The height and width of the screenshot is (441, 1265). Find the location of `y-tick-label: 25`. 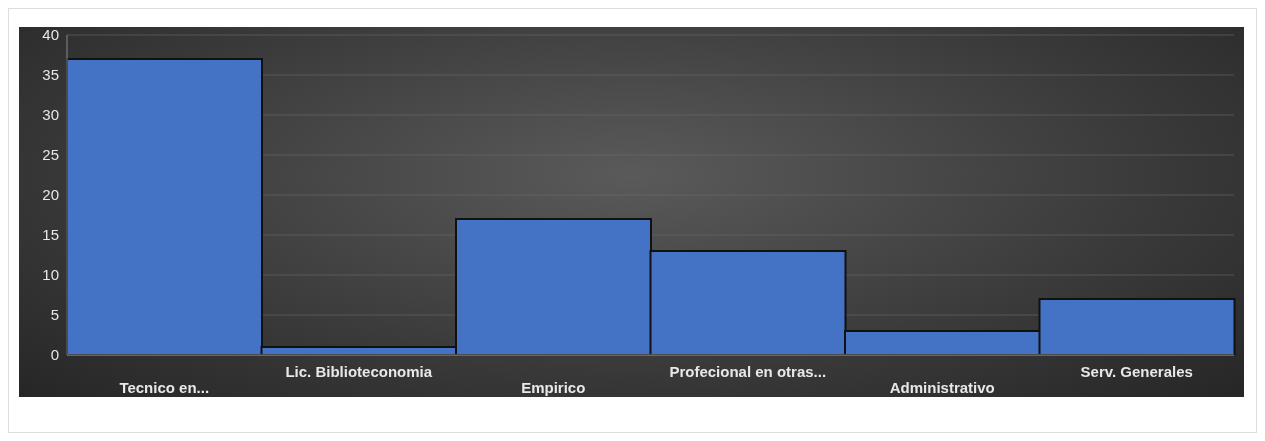

y-tick-label: 25 is located at coordinates (50, 155).